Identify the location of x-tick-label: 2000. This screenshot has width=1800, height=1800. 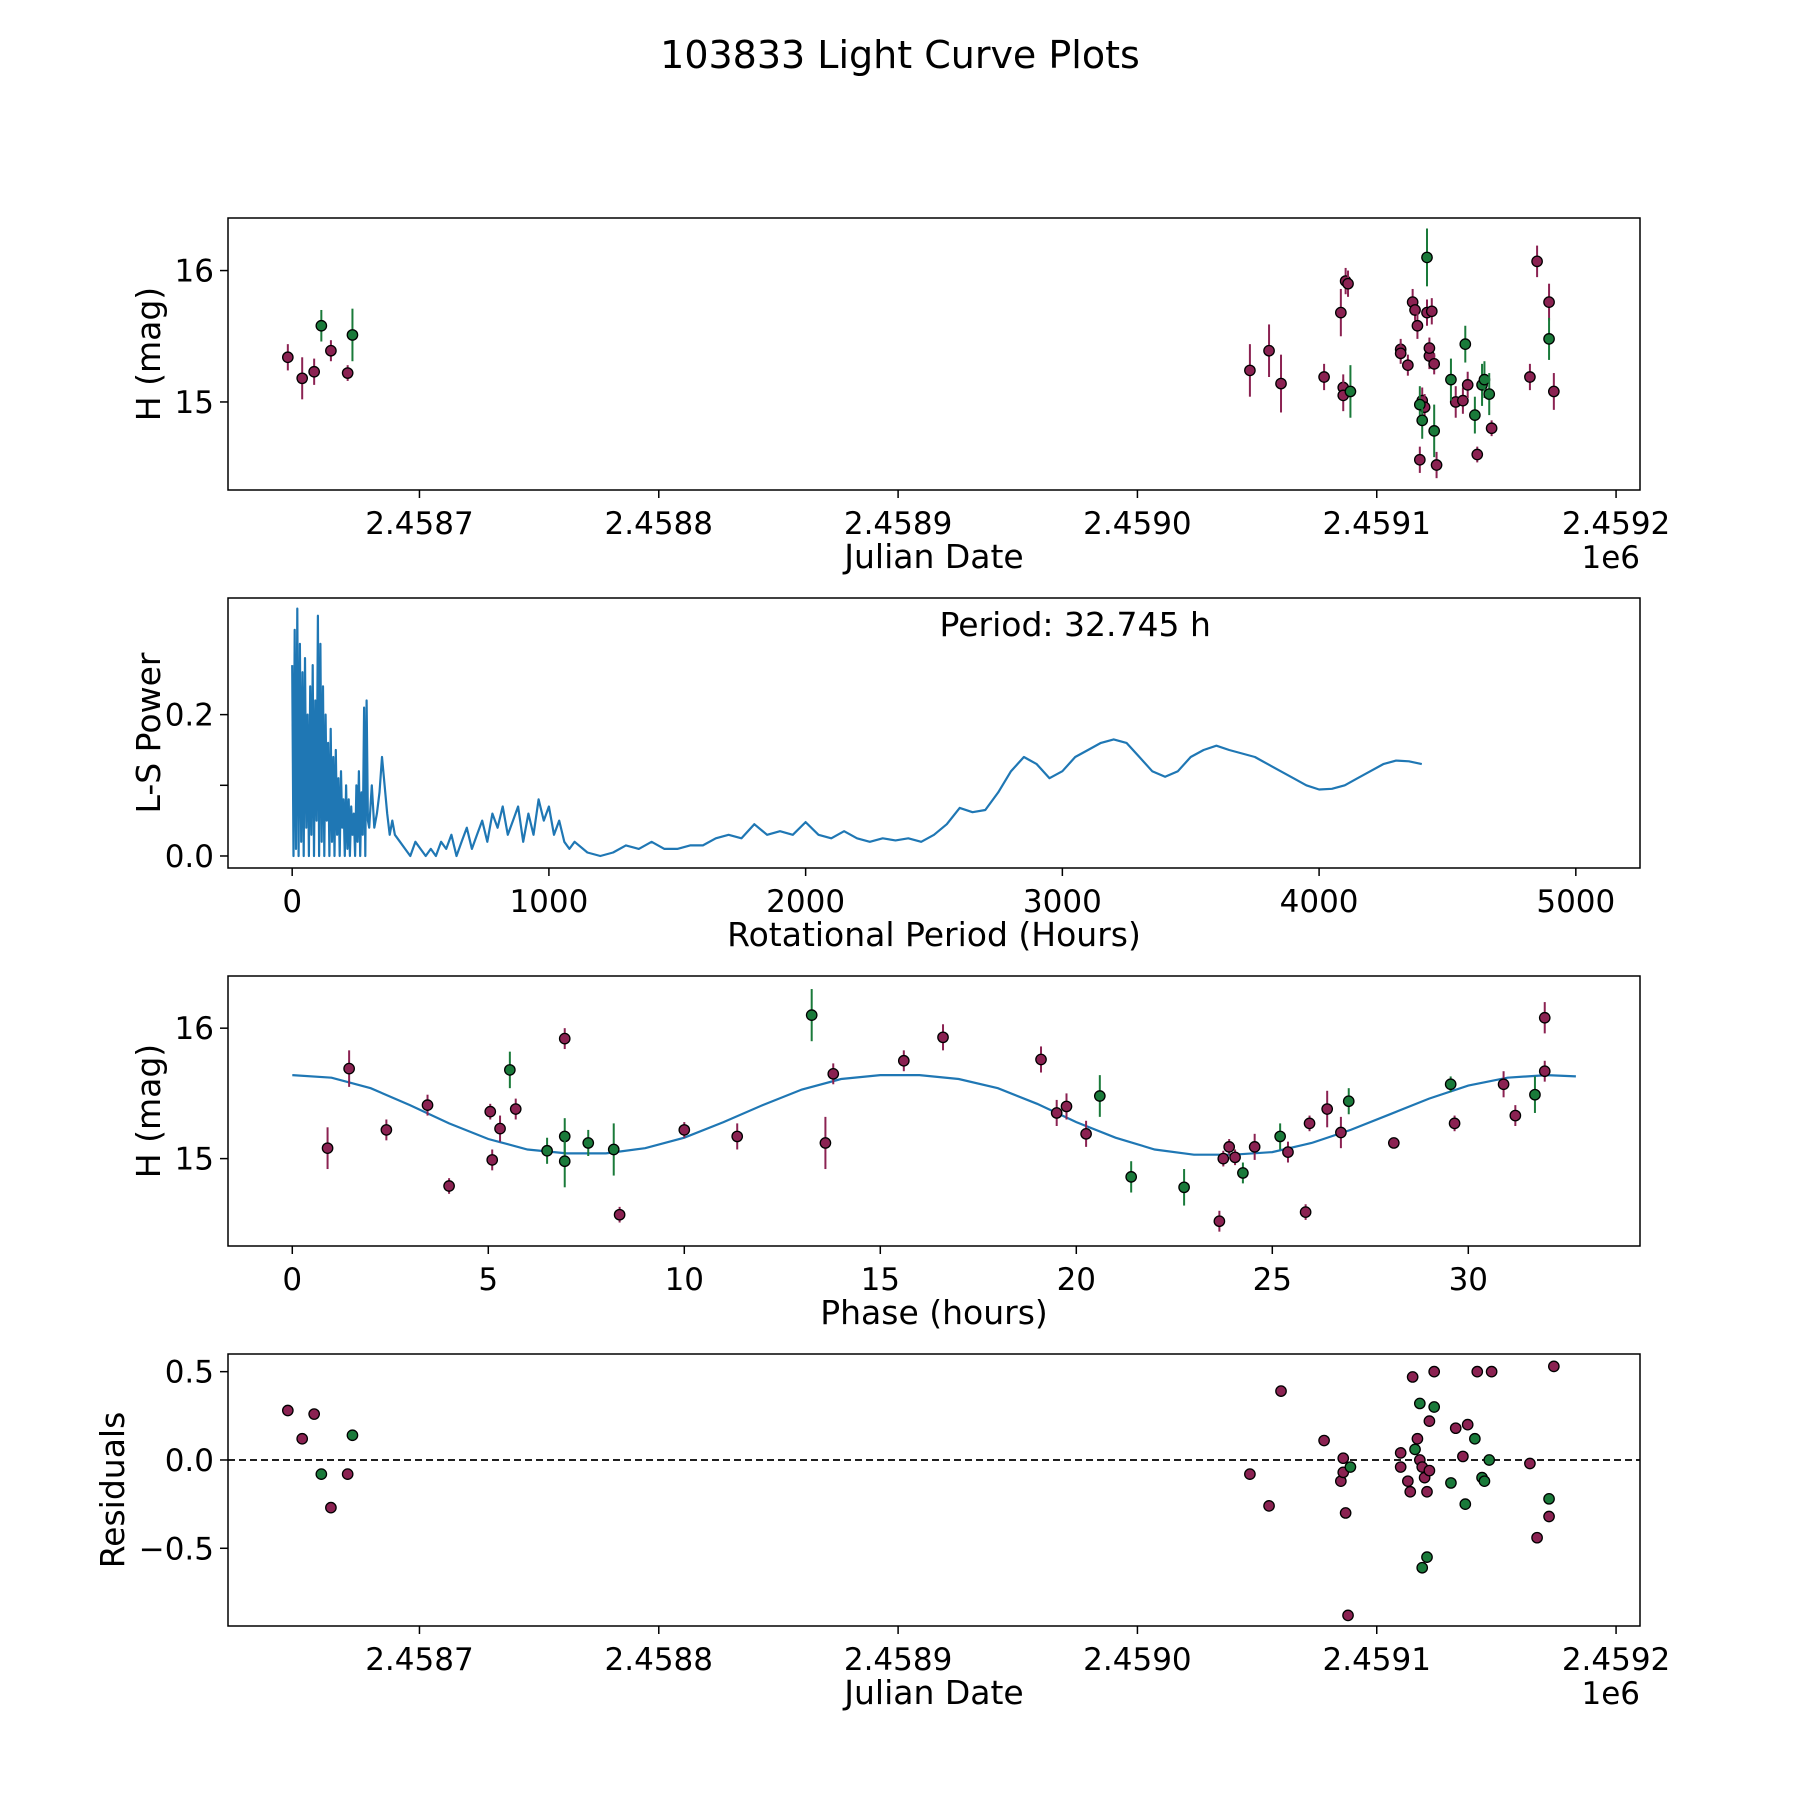
(805, 902).